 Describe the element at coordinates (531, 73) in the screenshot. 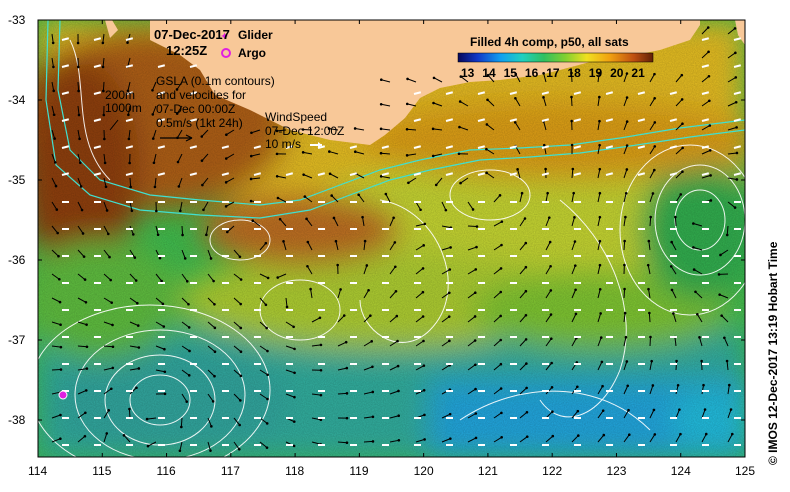

I see `colorbar-tick-label: 16` at that location.